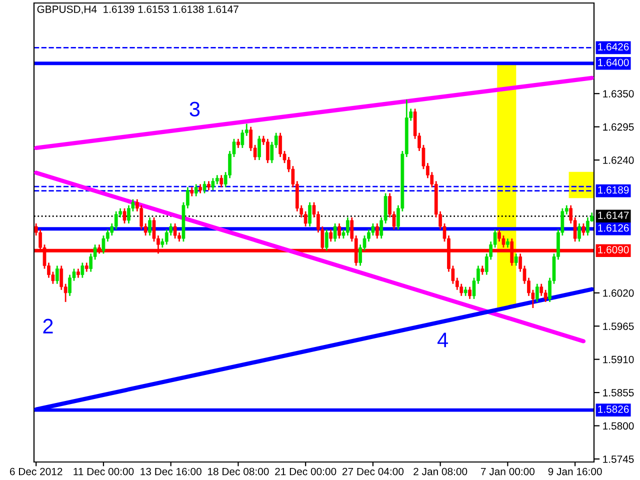 The height and width of the screenshot is (480, 640). Describe the element at coordinates (613, 62) in the screenshot. I see `ref-line-label: 1.6400` at that location.